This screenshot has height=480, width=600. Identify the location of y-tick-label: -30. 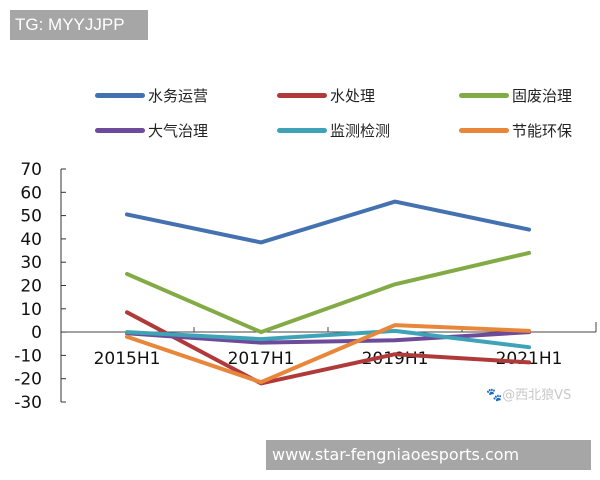
(28, 403).